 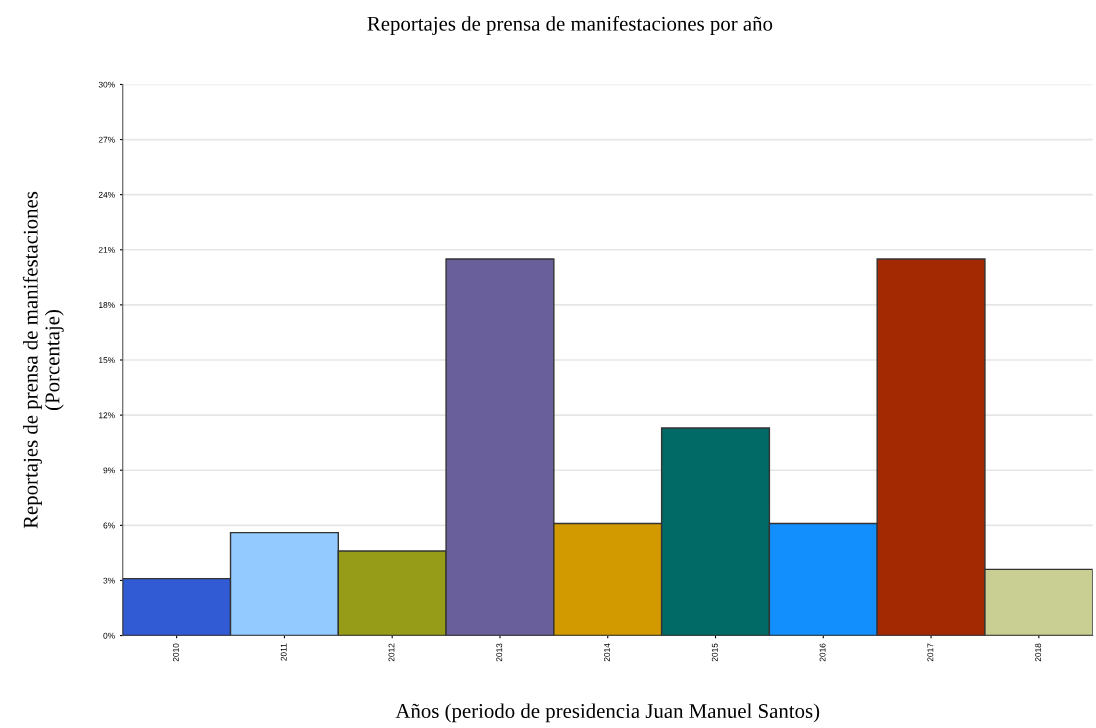 I want to click on y-tick-label: 30%, so click(x=106, y=84).